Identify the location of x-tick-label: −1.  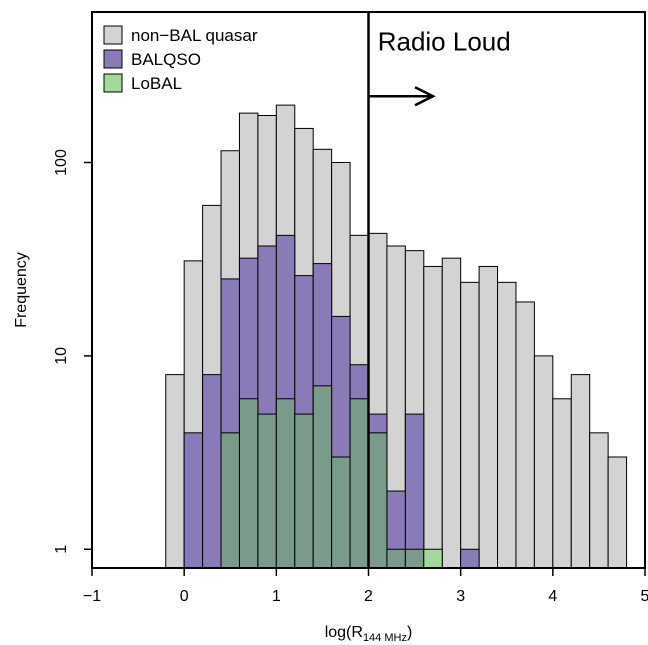
(92, 596).